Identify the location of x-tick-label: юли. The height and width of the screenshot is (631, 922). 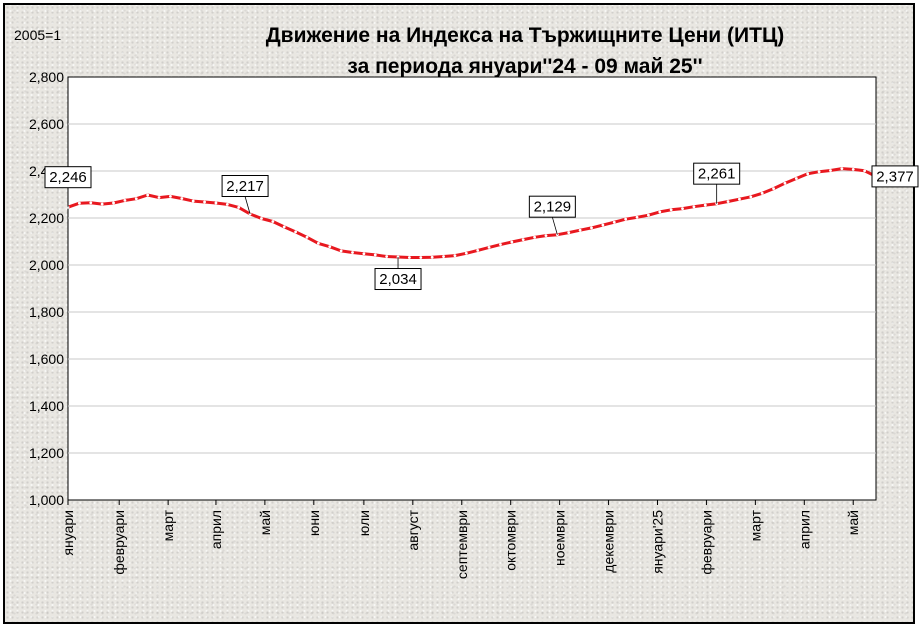
(364, 523).